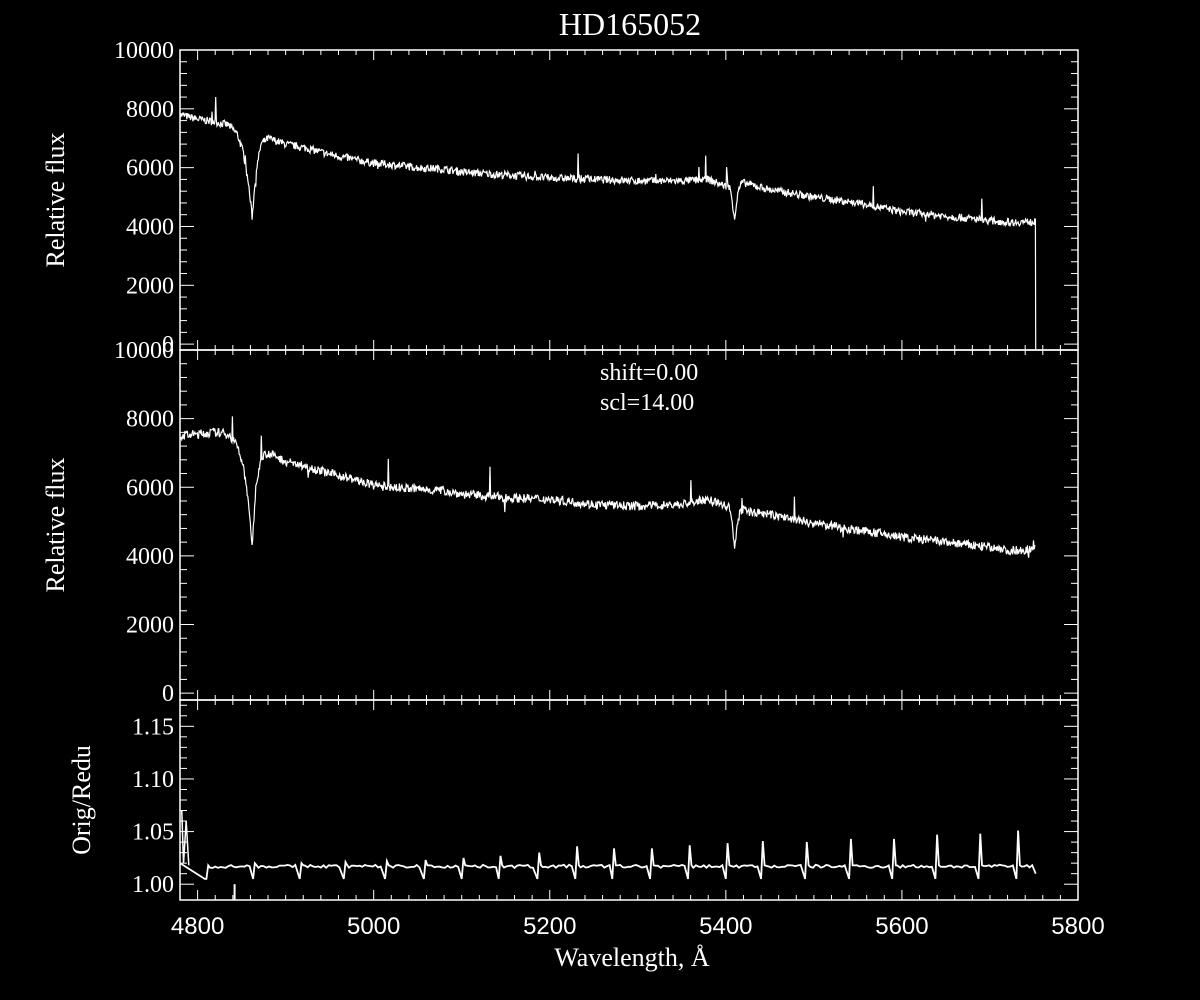 This screenshot has width=1200, height=1000. I want to click on y-tick-label: 1.00, so click(153, 885).